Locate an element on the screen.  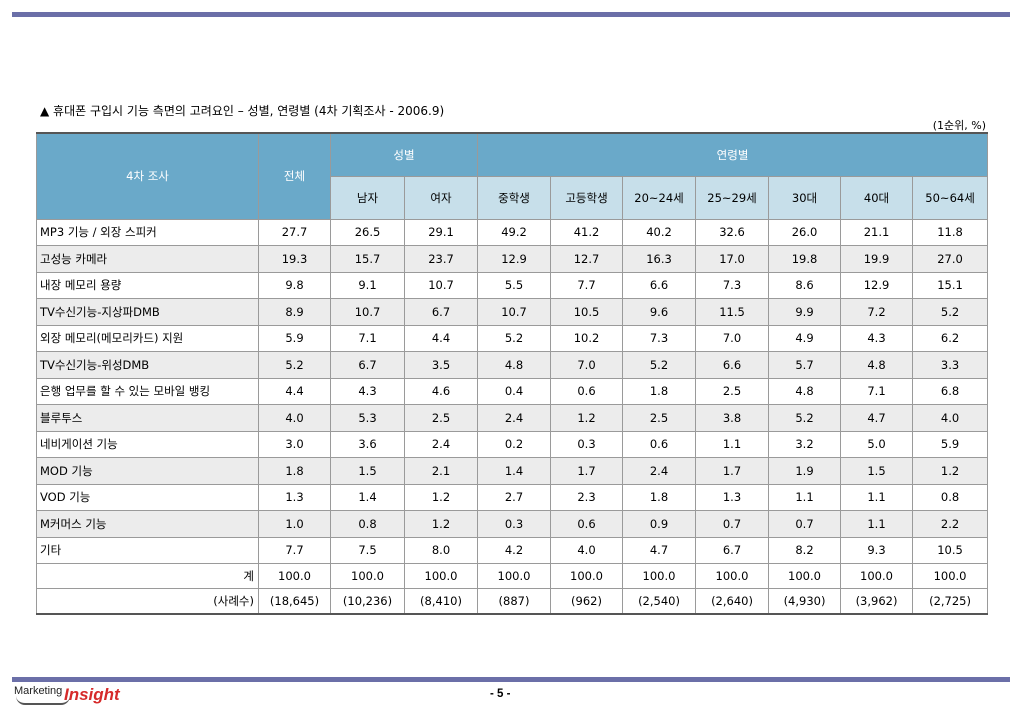
table-cell: 4.4 is located at coordinates (294, 391).